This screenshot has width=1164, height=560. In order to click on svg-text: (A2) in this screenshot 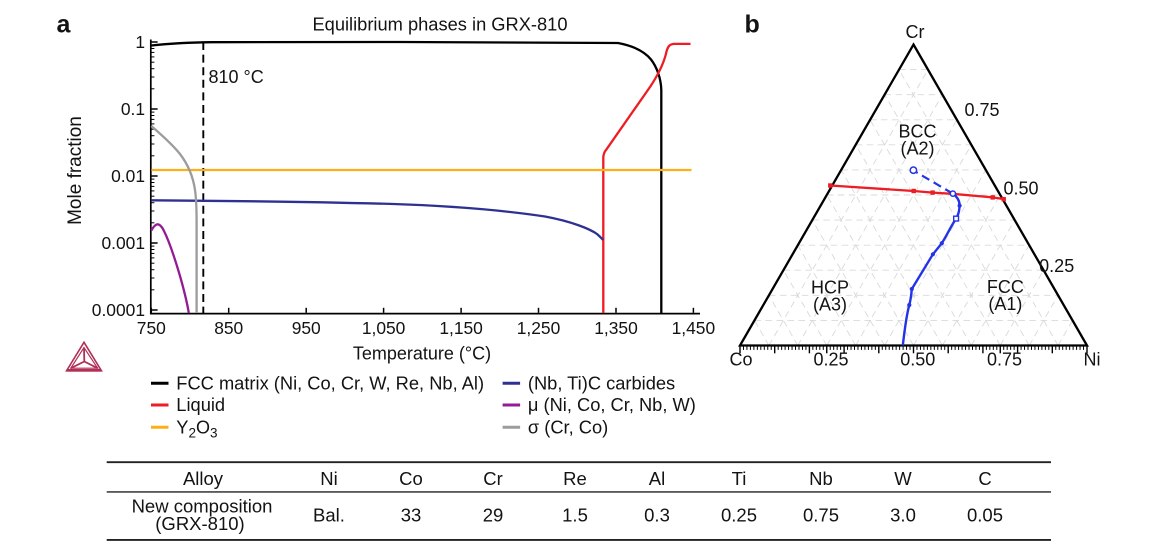, I will do `click(917, 148)`.